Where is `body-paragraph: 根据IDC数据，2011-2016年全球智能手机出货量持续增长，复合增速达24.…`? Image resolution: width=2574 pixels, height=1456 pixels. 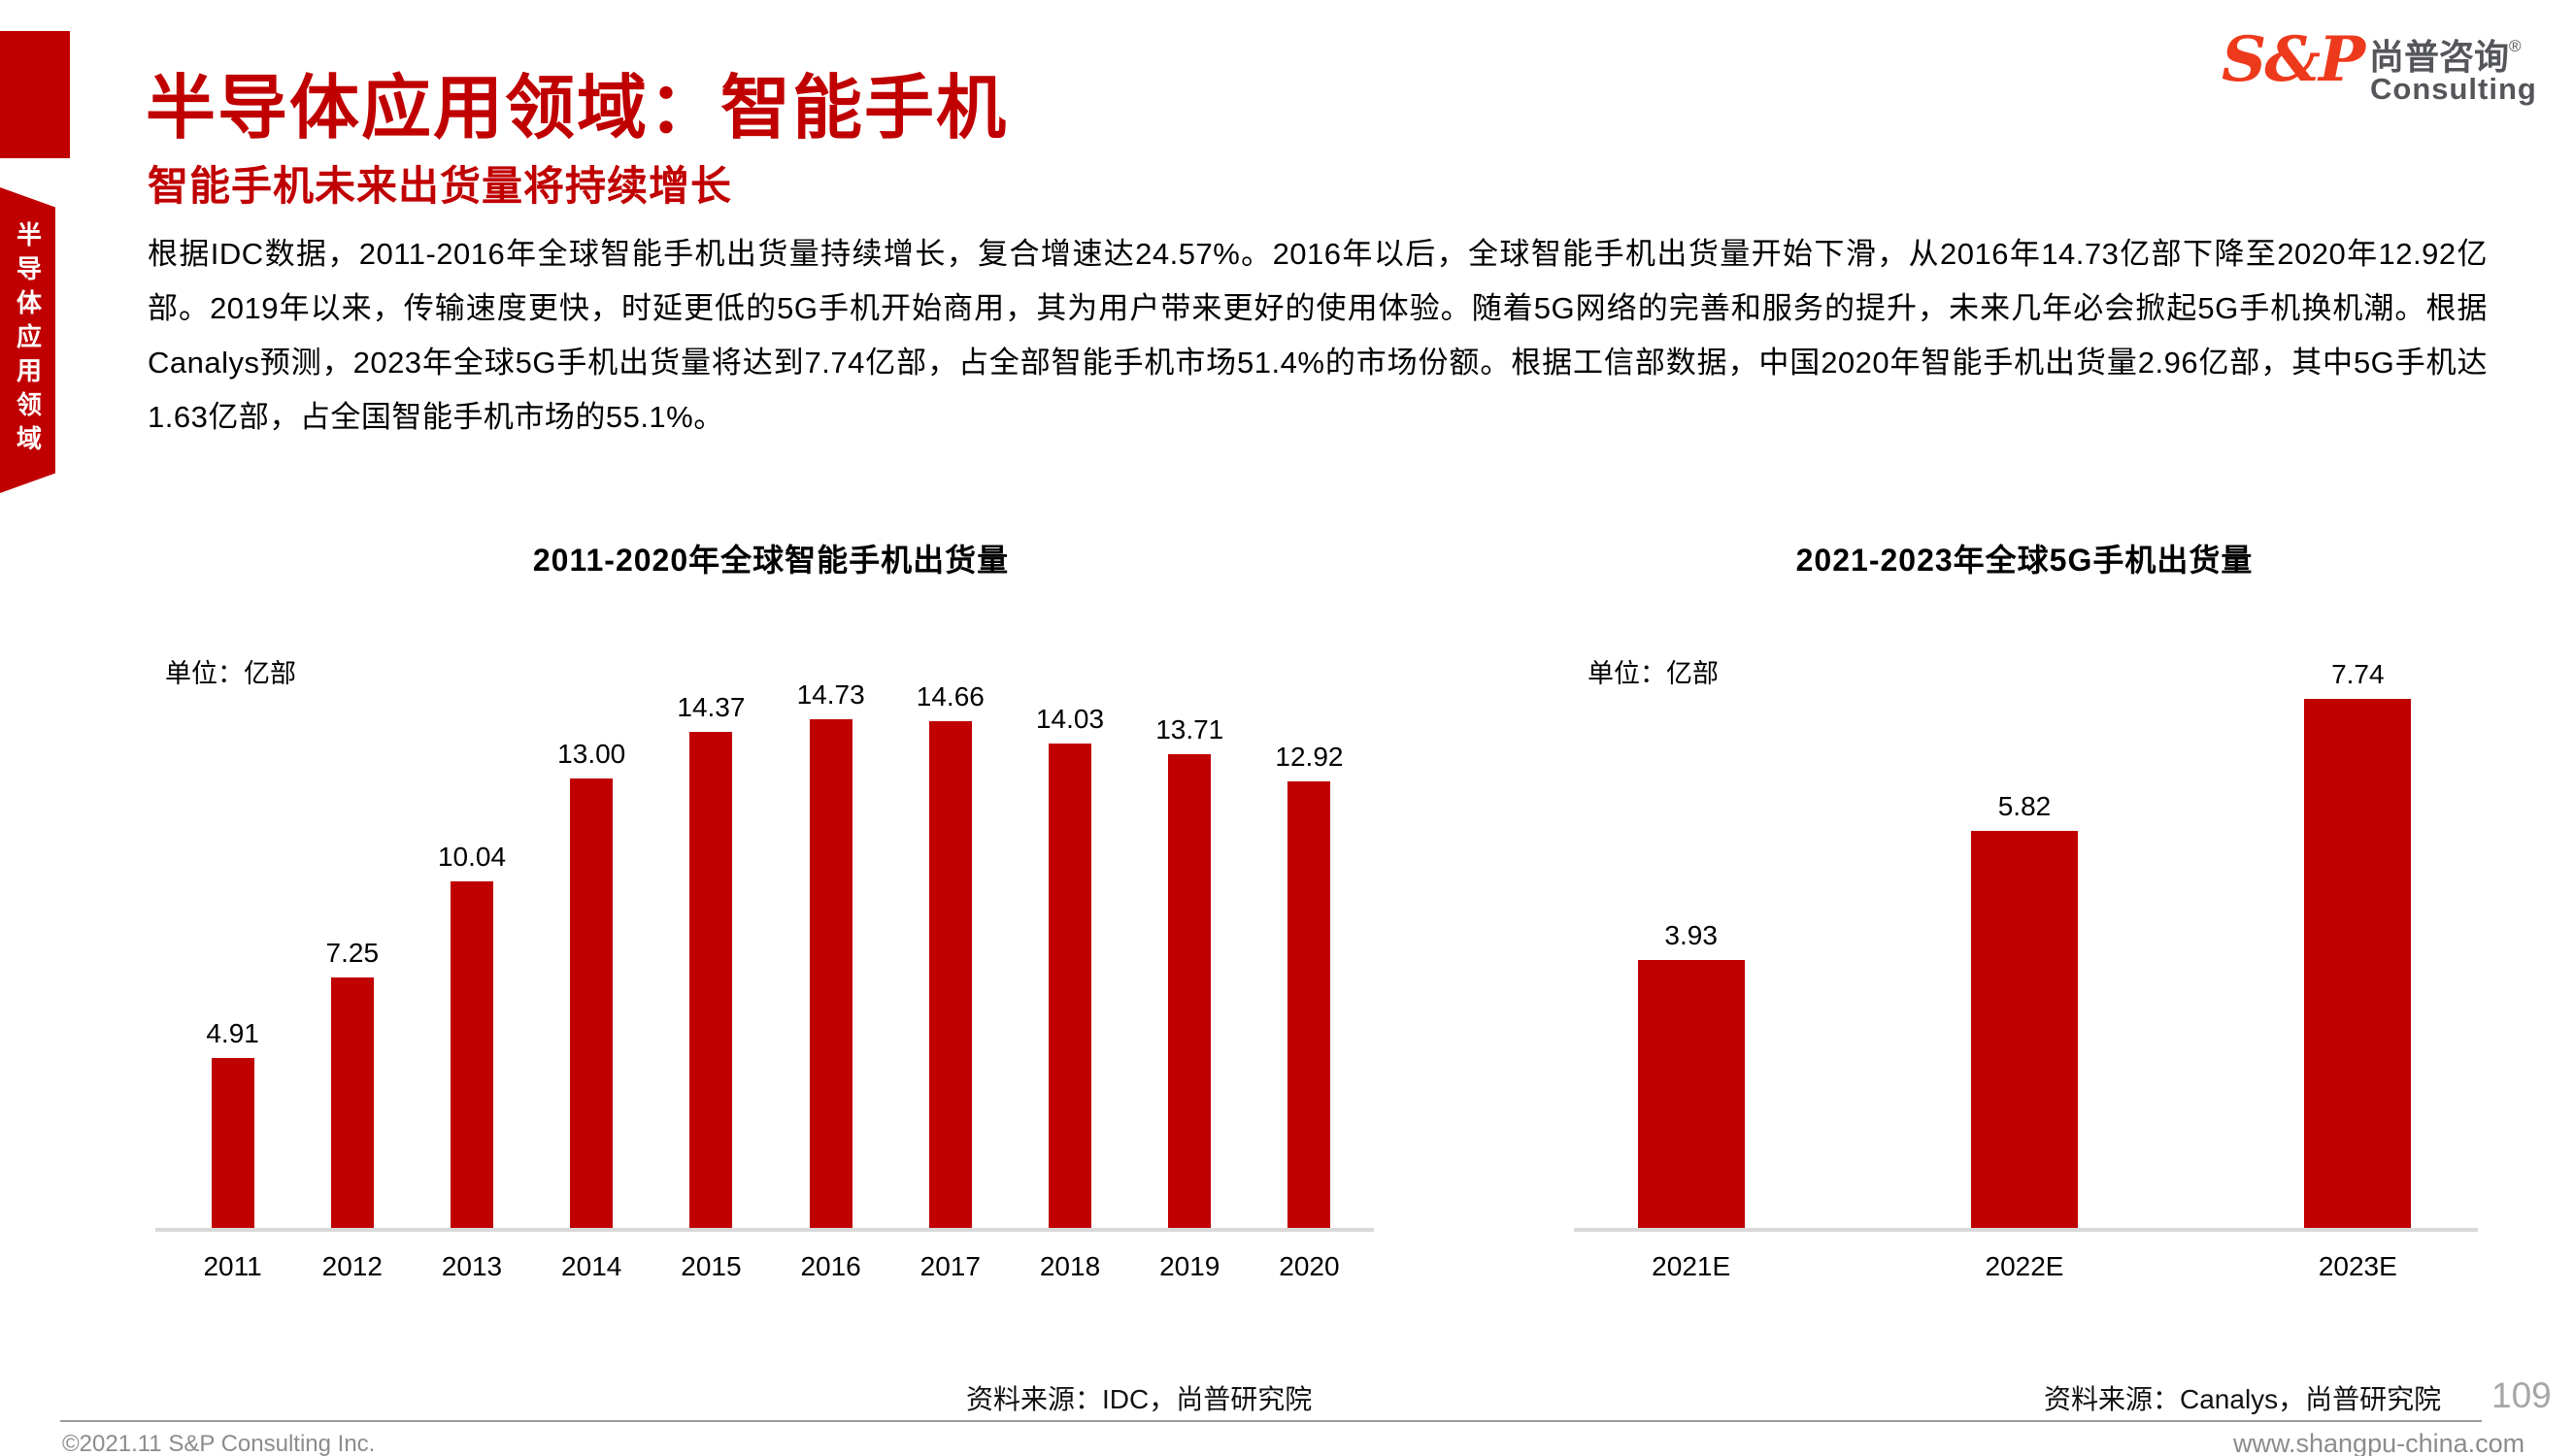 body-paragraph: 根据IDC数据，2011-2016年全球智能手机出货量持续增长，复合增速达24.… is located at coordinates (1318, 335).